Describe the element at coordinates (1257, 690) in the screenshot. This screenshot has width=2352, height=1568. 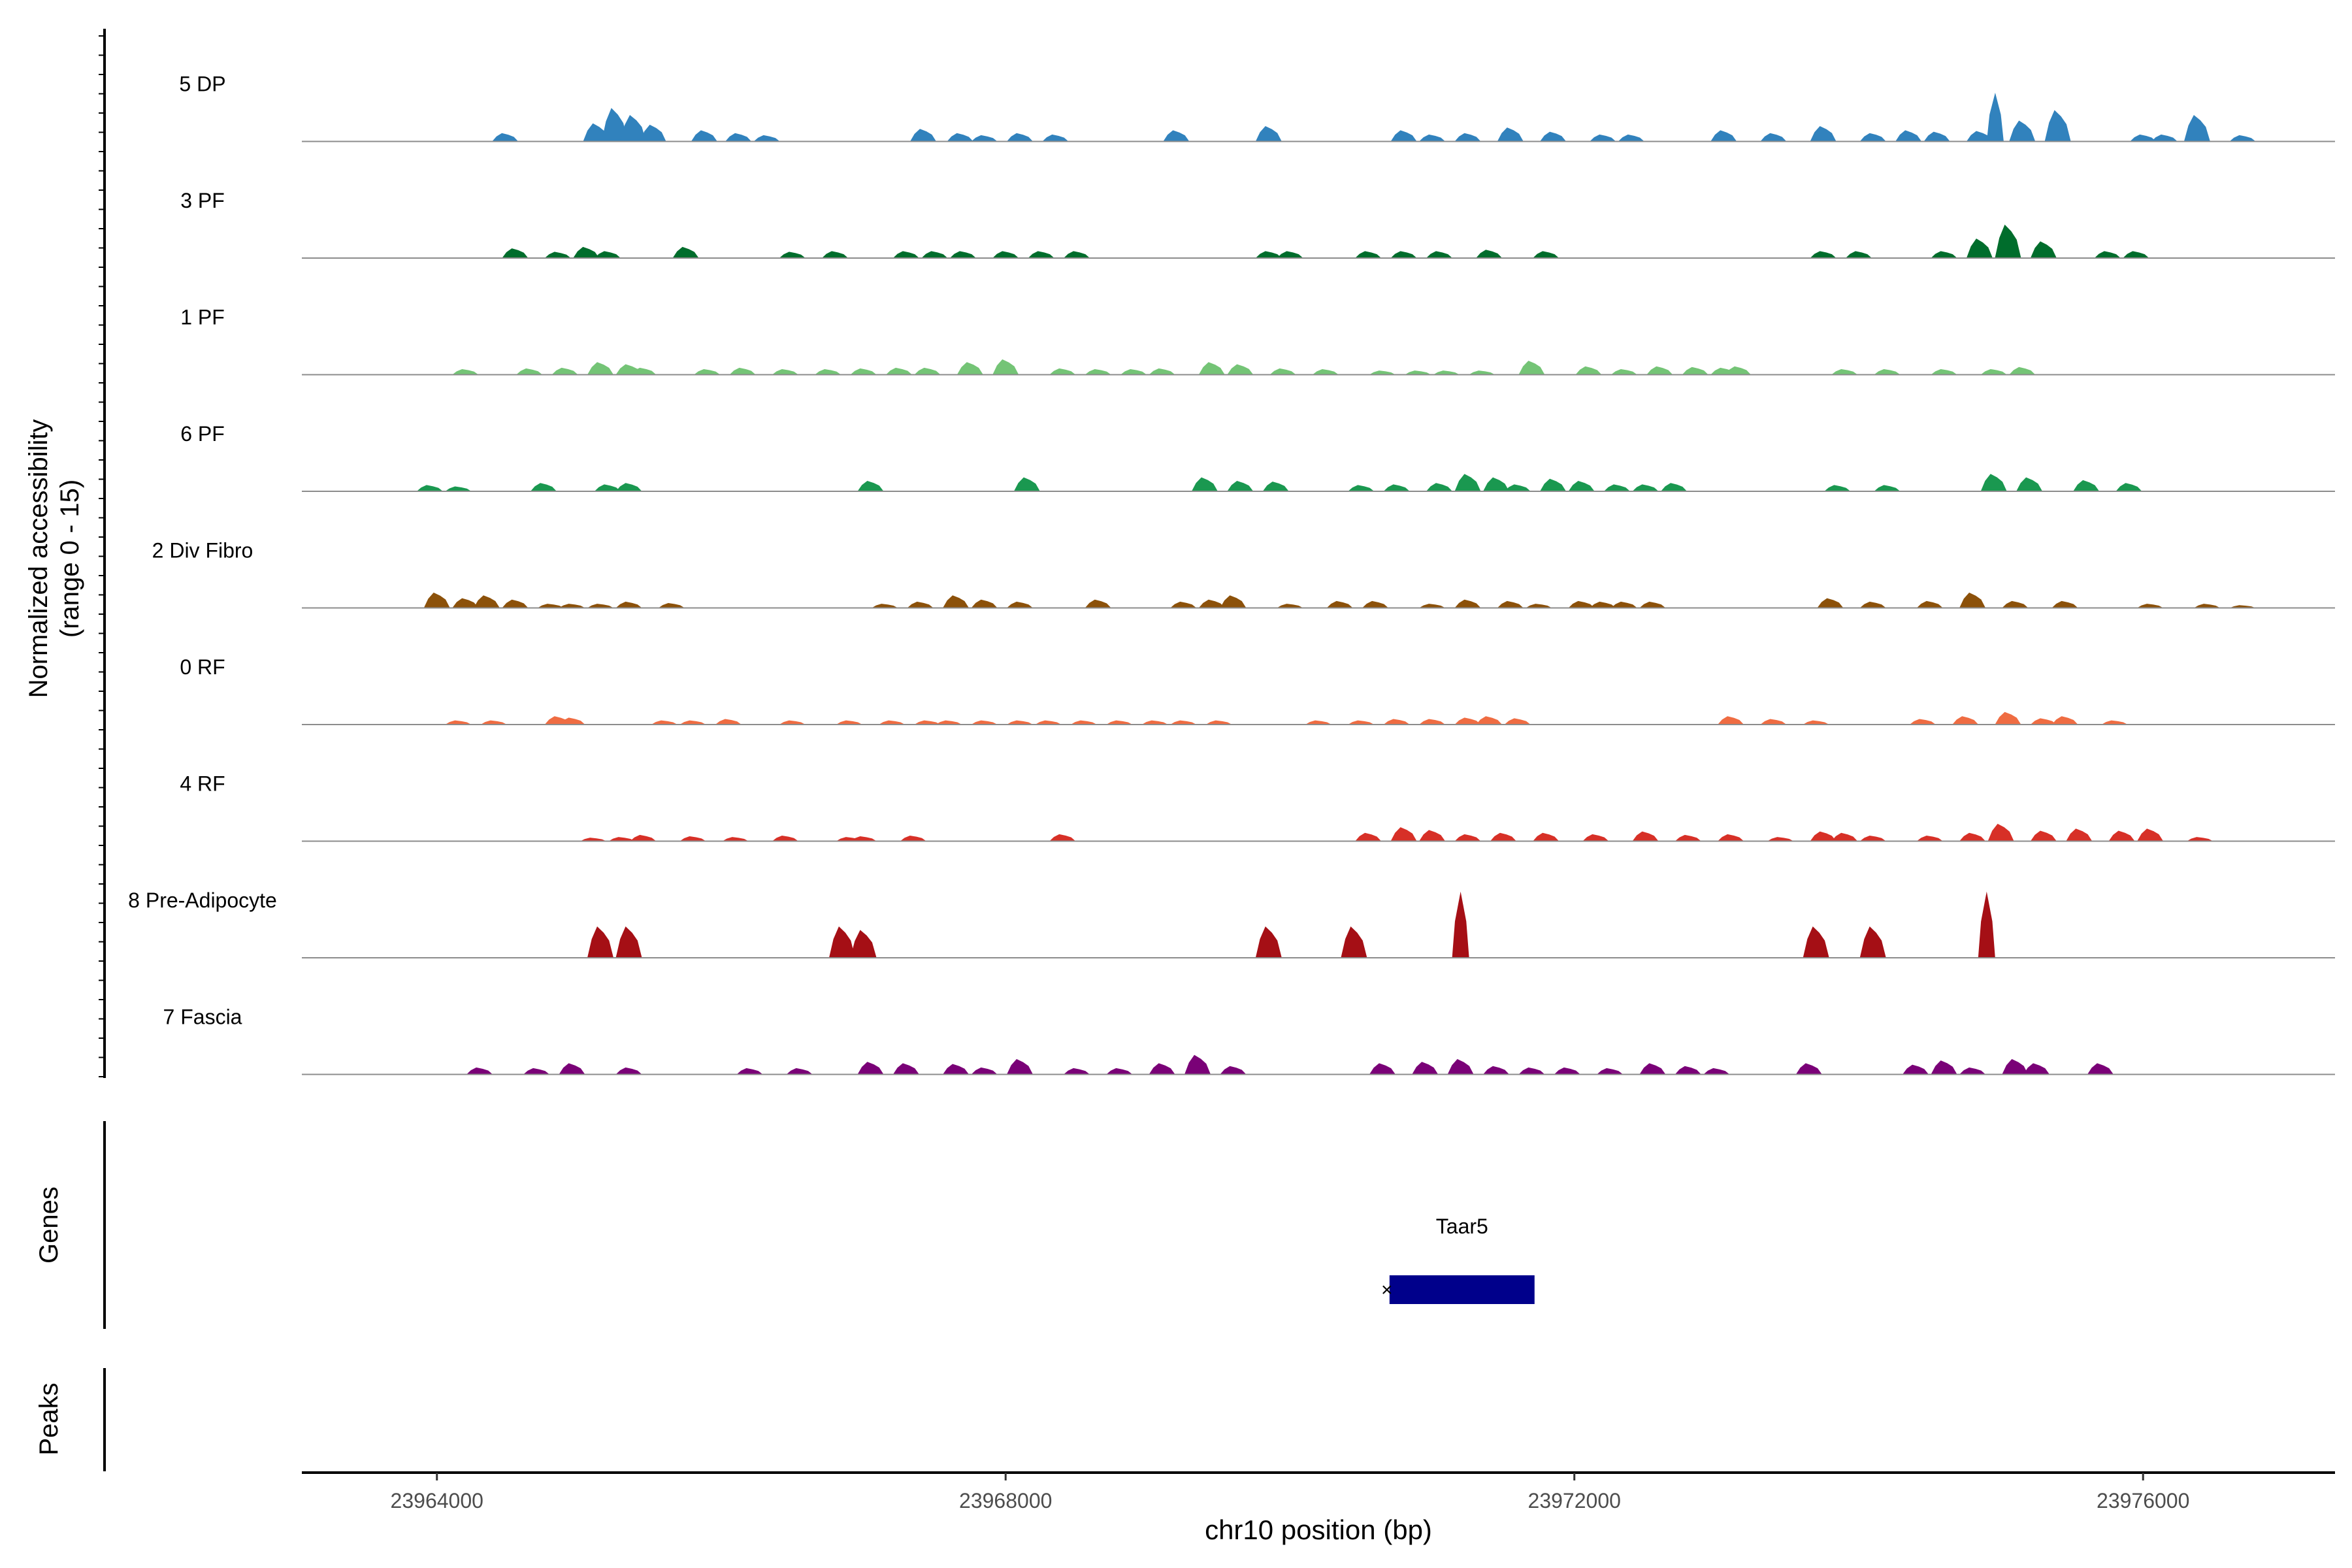
I see `track-0-rf: 0 RF` at that location.